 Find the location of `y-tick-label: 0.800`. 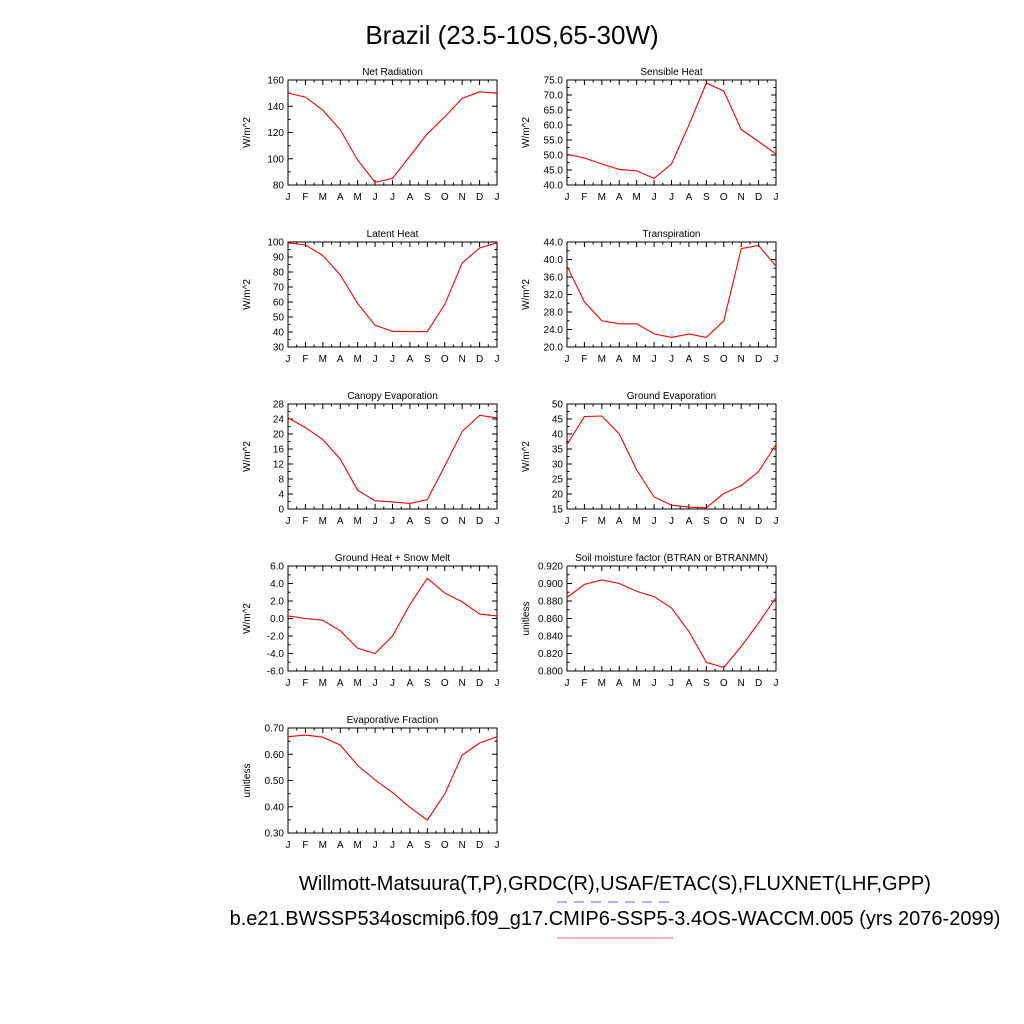

y-tick-label: 0.800 is located at coordinates (550, 672).